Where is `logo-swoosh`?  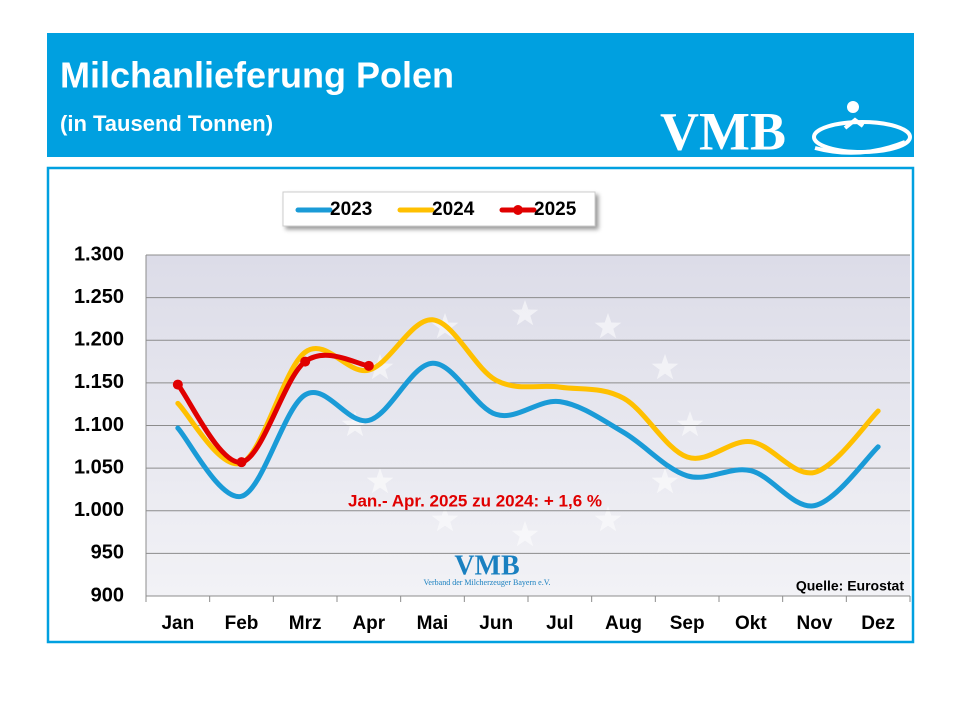
logo-swoosh is located at coordinates (862, 128).